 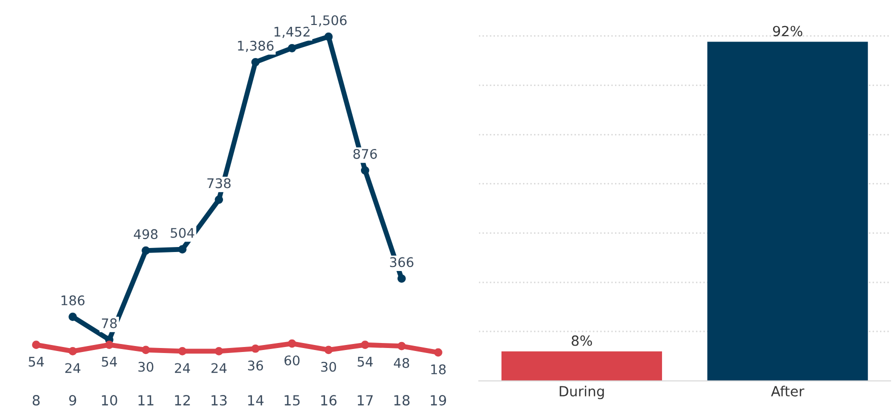 What do you see at coordinates (328, 400) in the screenshot?
I see `x-tick-label: 16` at bounding box center [328, 400].